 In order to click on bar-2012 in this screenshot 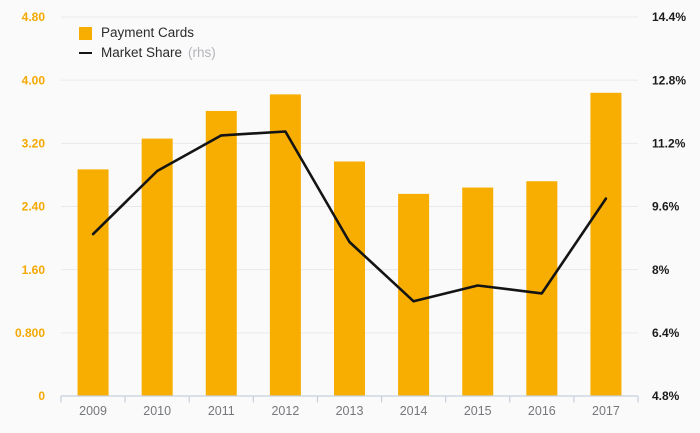, I will do `click(285, 245)`.